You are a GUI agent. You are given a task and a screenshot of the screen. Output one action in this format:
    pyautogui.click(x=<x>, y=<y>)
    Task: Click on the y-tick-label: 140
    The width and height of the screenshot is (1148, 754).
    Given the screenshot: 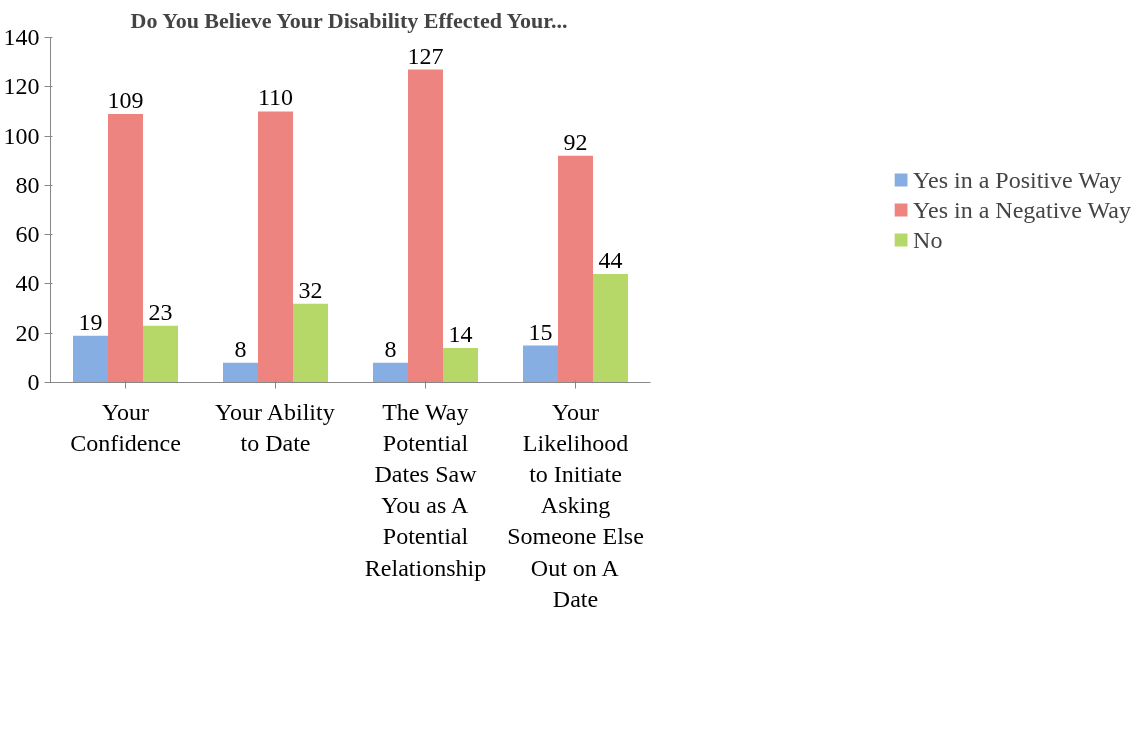 What is the action you would take?
    pyautogui.click(x=21, y=37)
    